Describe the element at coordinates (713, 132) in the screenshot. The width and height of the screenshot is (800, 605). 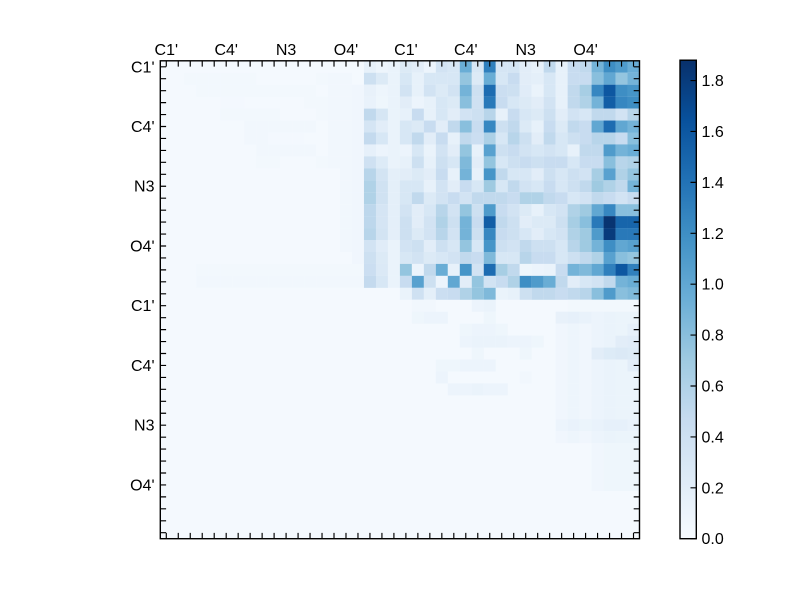
I see `svg-text: 1.6` at that location.